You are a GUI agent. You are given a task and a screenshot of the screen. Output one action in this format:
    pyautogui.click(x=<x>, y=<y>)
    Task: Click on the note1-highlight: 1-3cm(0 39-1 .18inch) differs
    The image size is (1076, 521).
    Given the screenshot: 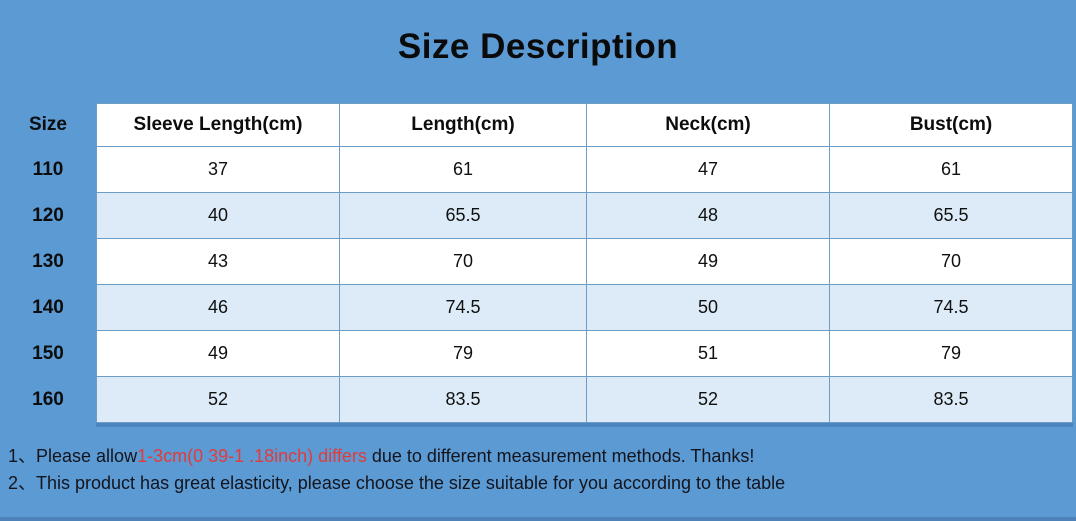 What is the action you would take?
    pyautogui.click(x=252, y=456)
    